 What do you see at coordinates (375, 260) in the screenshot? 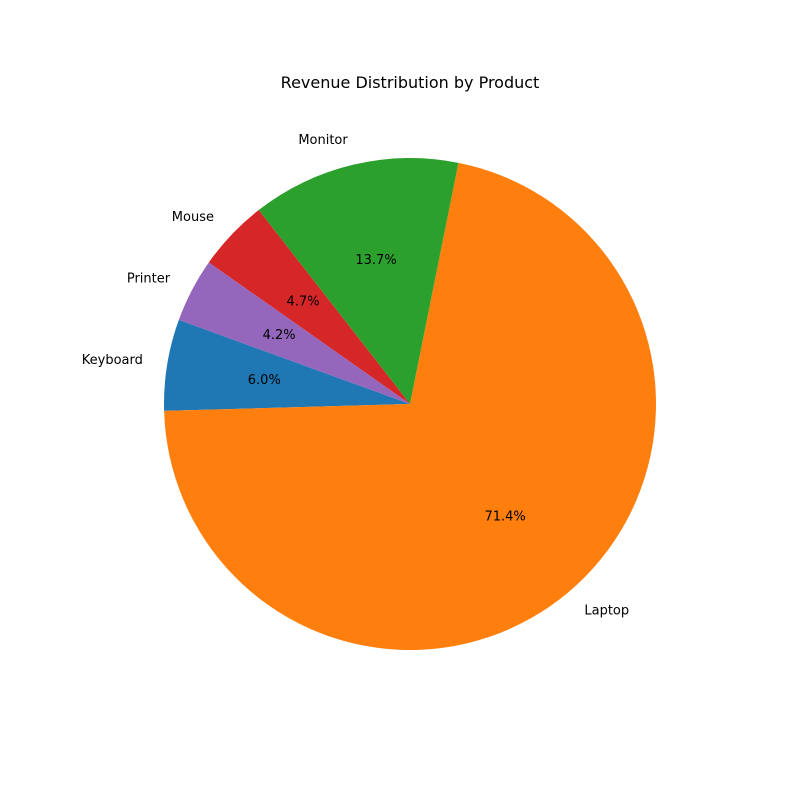
I see `percent-label-monitor: 13.7%` at bounding box center [375, 260].